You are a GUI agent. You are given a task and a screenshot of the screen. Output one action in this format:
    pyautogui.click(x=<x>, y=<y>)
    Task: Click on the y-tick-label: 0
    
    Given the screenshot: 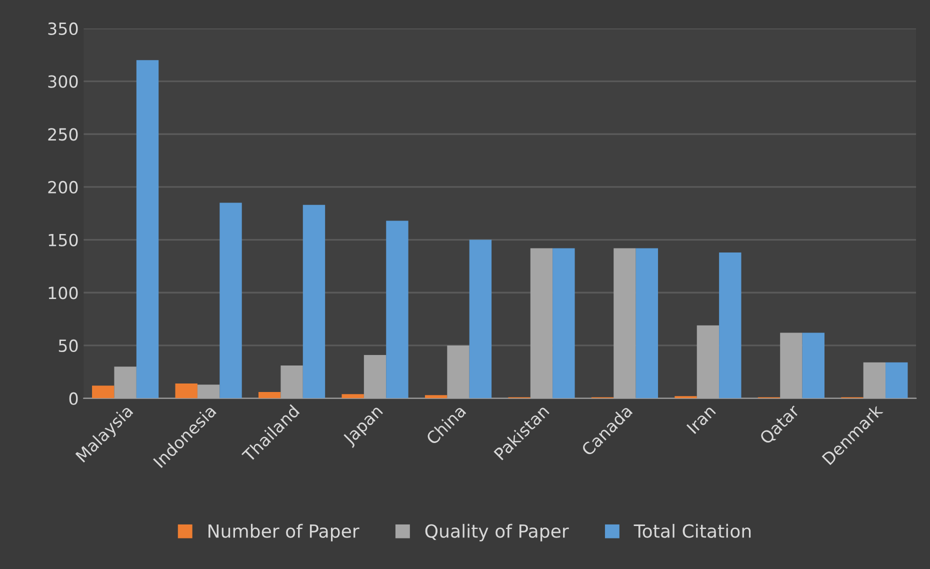 What is the action you would take?
    pyautogui.click(x=73, y=398)
    